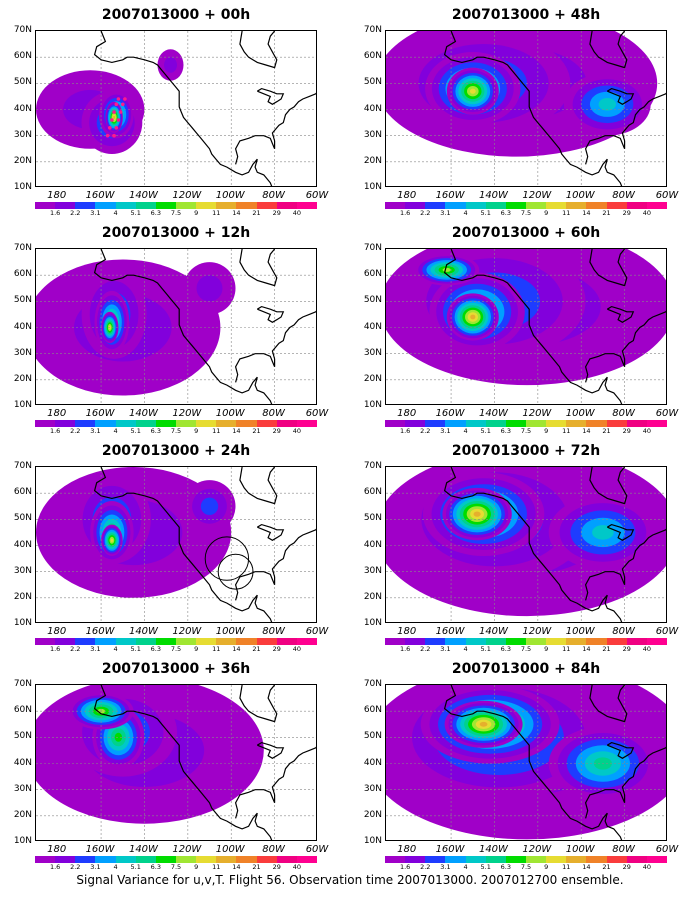 This screenshot has width=700, height=900. I want to click on panel-title: 2007013000 + 84h, so click(526, 669).